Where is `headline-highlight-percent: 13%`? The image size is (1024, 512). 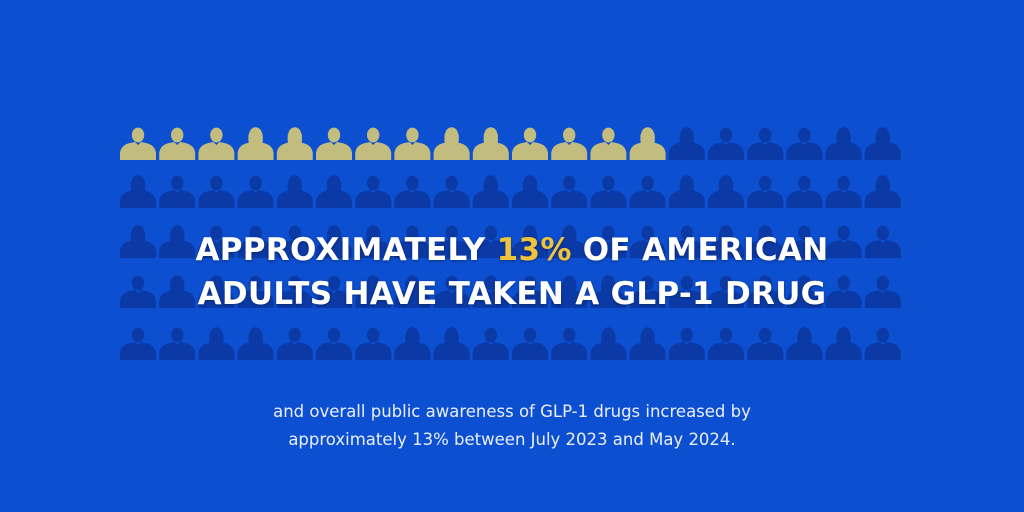 headline-highlight-percent: 13% is located at coordinates (534, 250).